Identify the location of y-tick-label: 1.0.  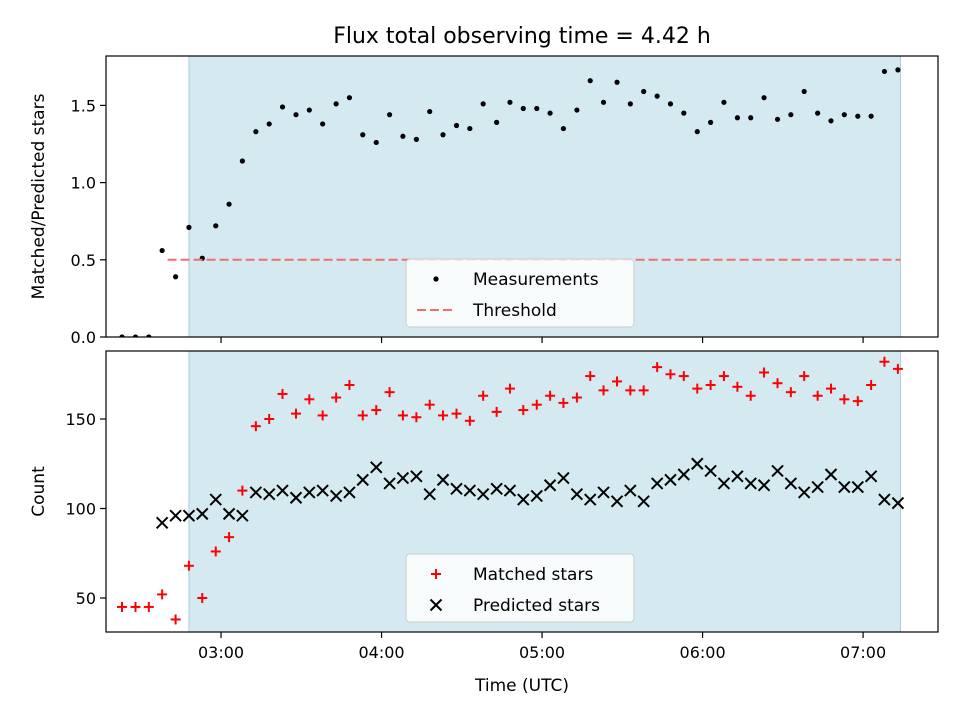
(83, 183).